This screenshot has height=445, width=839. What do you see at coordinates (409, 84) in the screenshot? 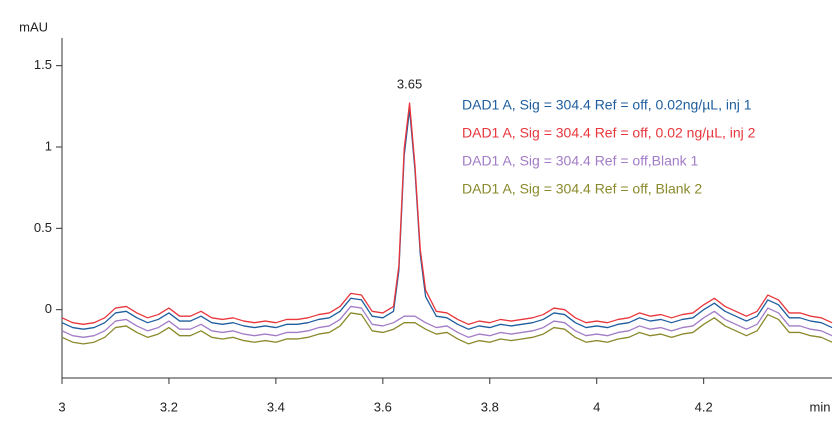
I see `peak-annotation: 3.65` at bounding box center [409, 84].